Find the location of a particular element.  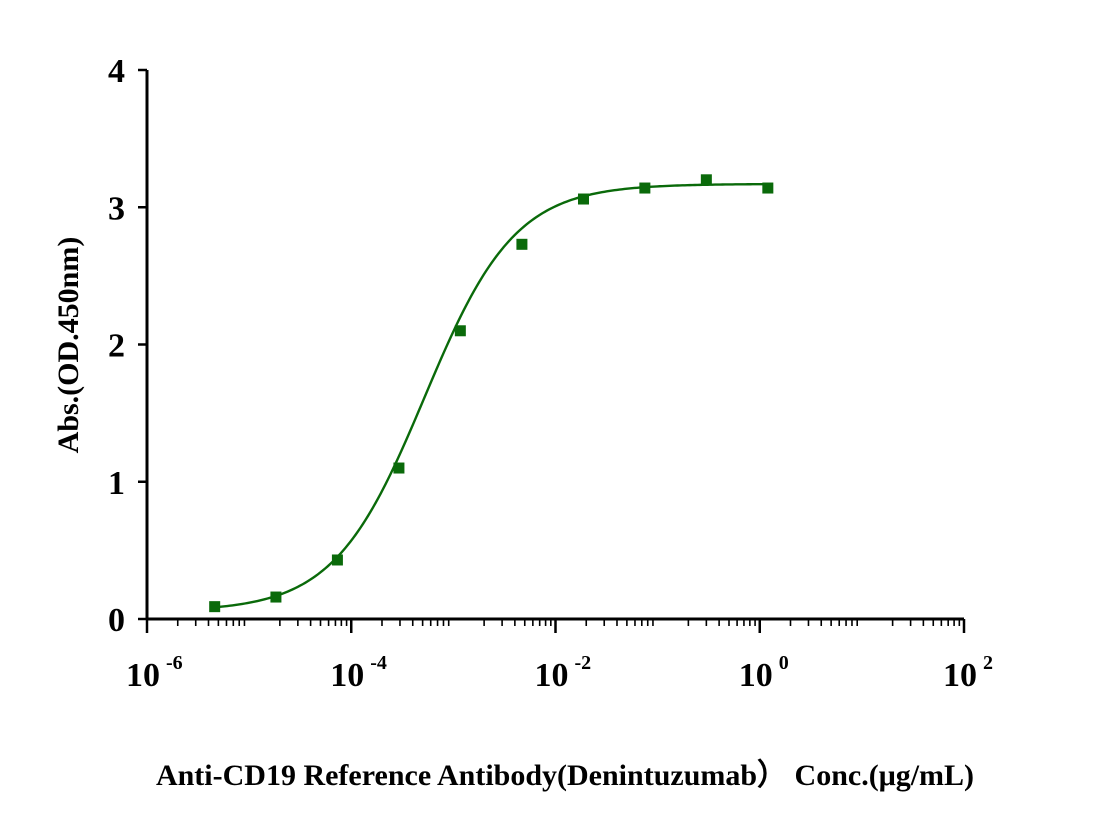

x-tick-exponent: -6 is located at coordinates (174, 663).